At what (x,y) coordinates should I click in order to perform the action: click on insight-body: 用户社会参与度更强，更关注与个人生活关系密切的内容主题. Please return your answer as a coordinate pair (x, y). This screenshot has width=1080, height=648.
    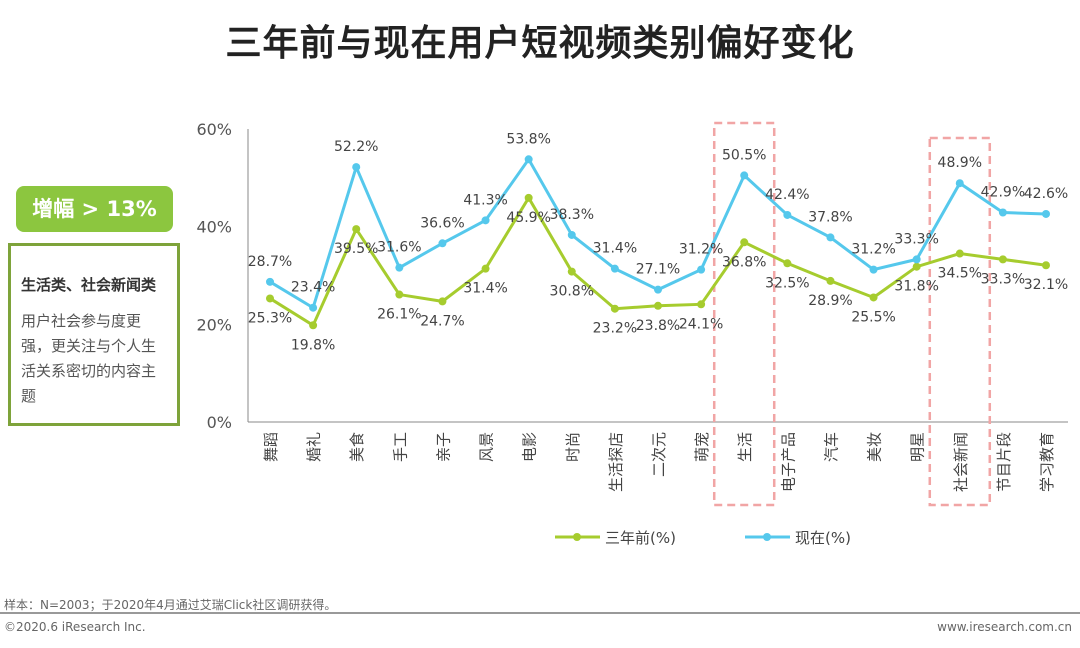
    Looking at the image, I should click on (89, 358).